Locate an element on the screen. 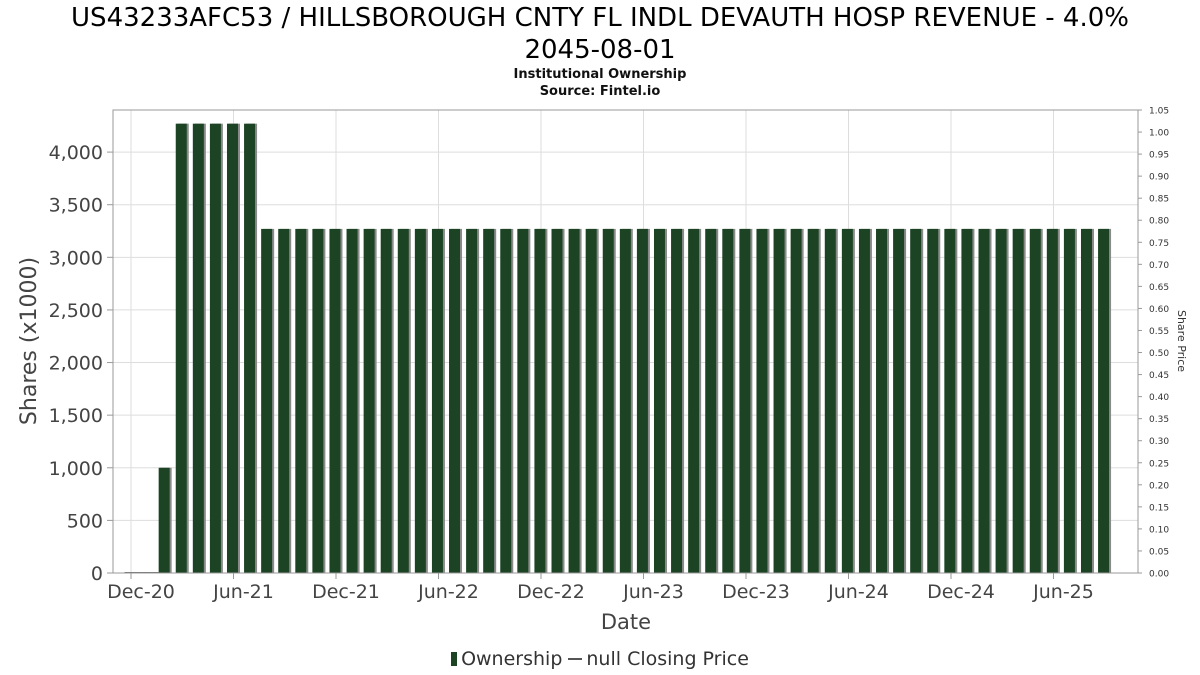 Image resolution: width=1200 pixels, height=675 pixels. y2-tick-label: 0.95 is located at coordinates (1159, 156).